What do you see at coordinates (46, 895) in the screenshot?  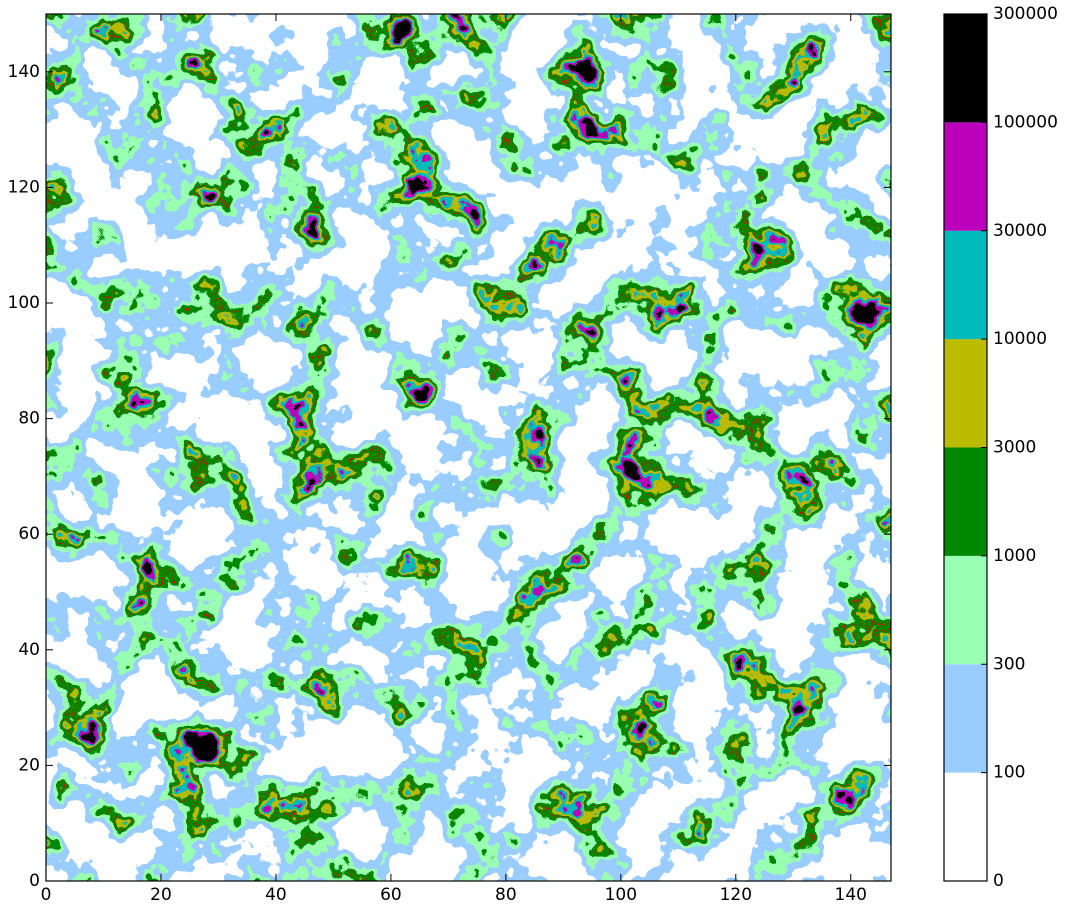 I see `x-tick-label: 0` at bounding box center [46, 895].